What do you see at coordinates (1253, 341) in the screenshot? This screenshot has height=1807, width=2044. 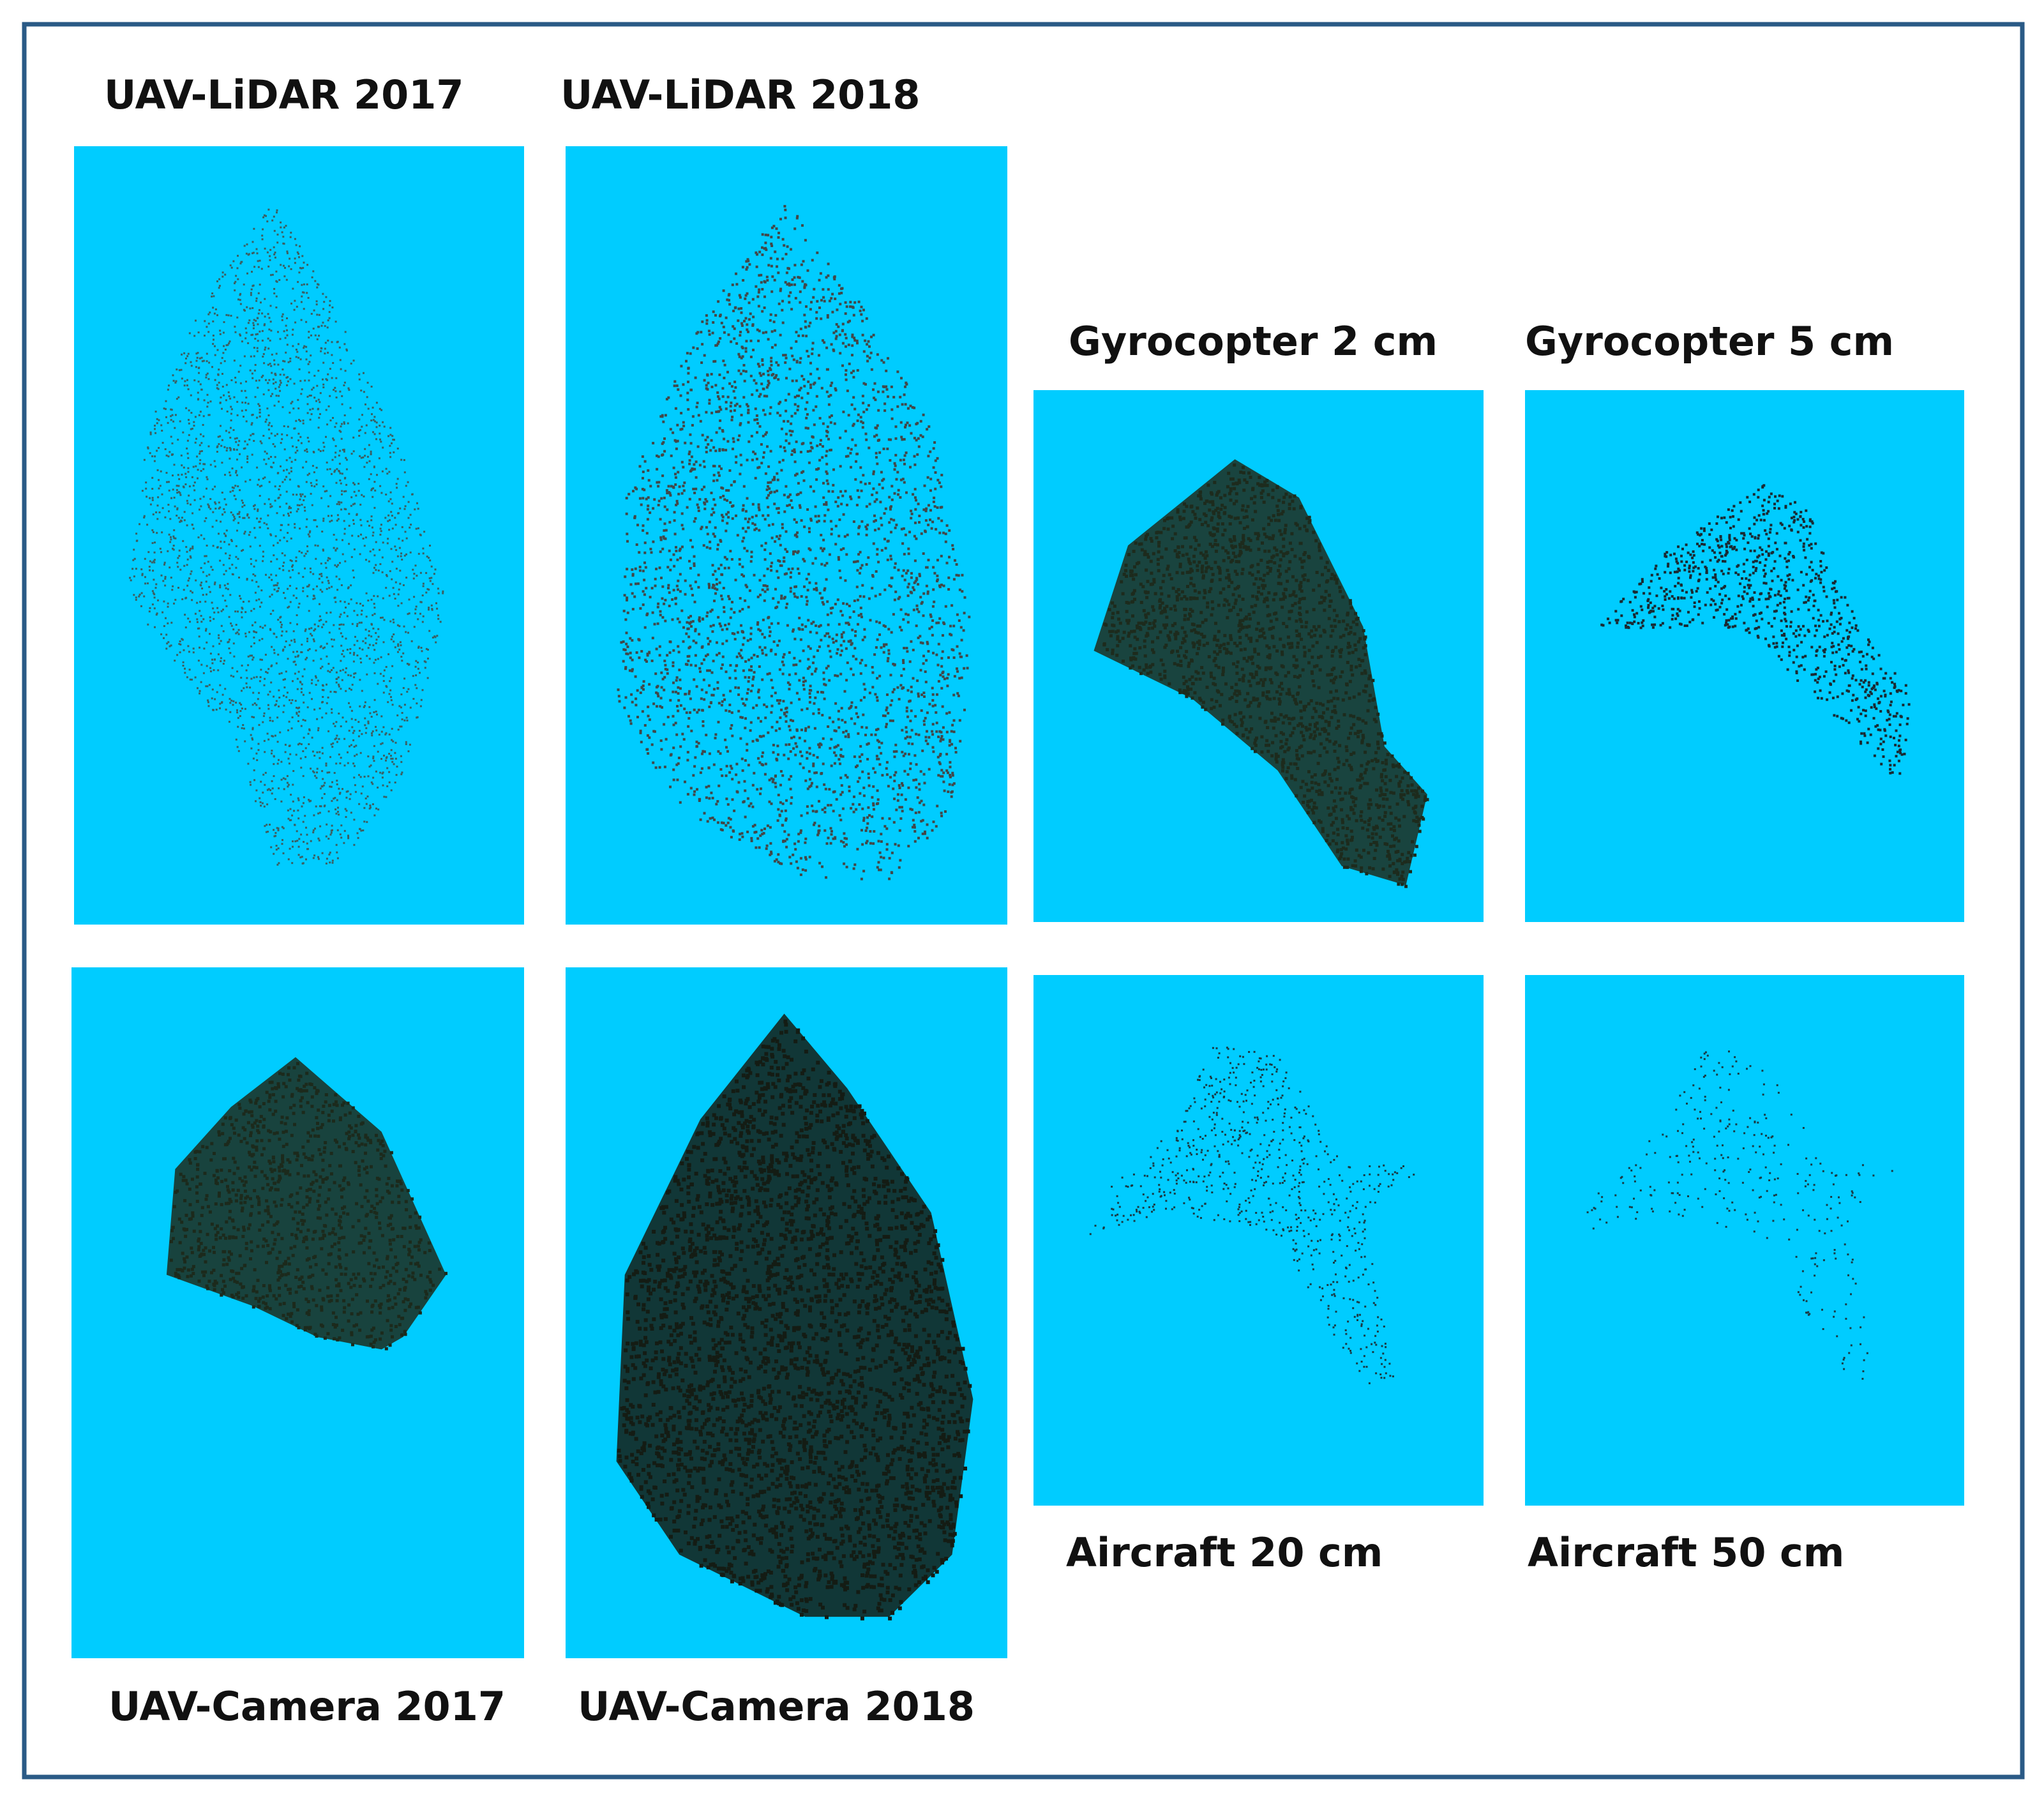 I see `panel-label: Gyrocopter 2 cm` at bounding box center [1253, 341].